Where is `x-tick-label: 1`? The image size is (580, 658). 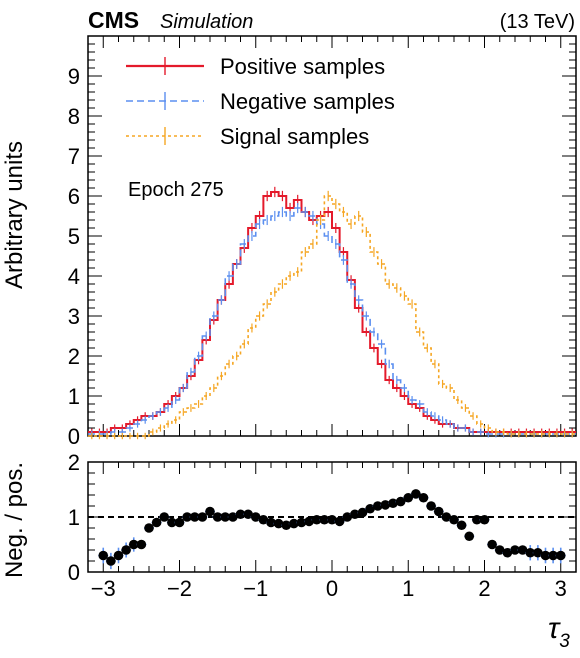 x-tick-label: 1 is located at coordinates (408, 588).